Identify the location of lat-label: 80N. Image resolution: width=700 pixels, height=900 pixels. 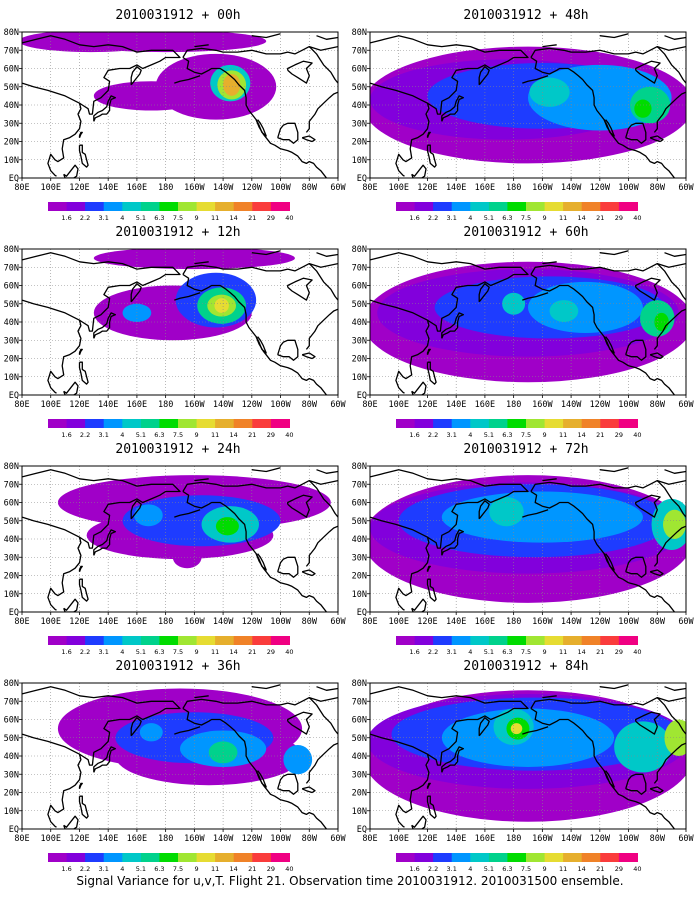
(11, 33).